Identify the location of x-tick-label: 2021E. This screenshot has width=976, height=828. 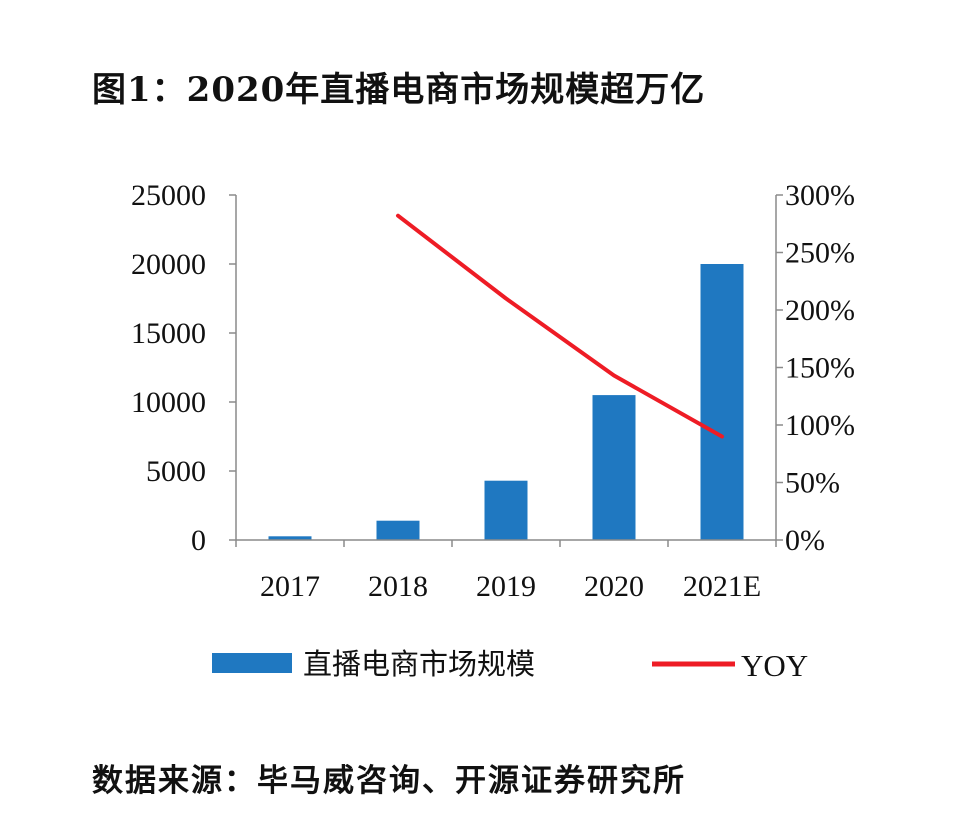
(722, 586).